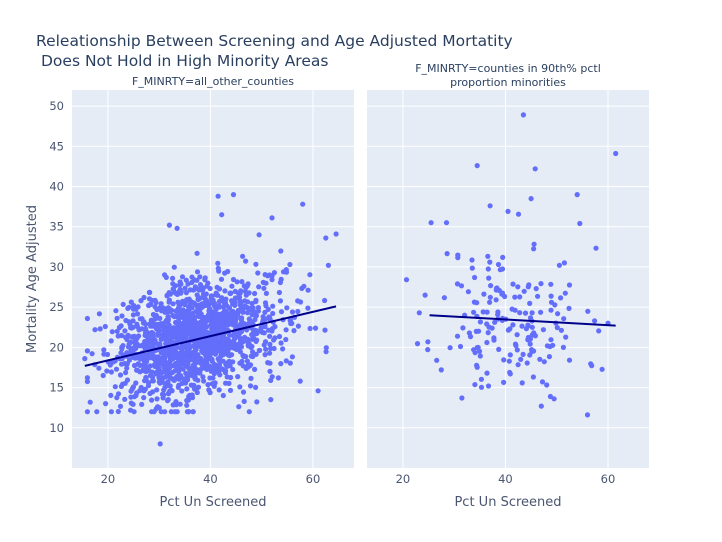 The height and width of the screenshot is (542, 722). I want to click on y-tick-label: 45, so click(56, 146).